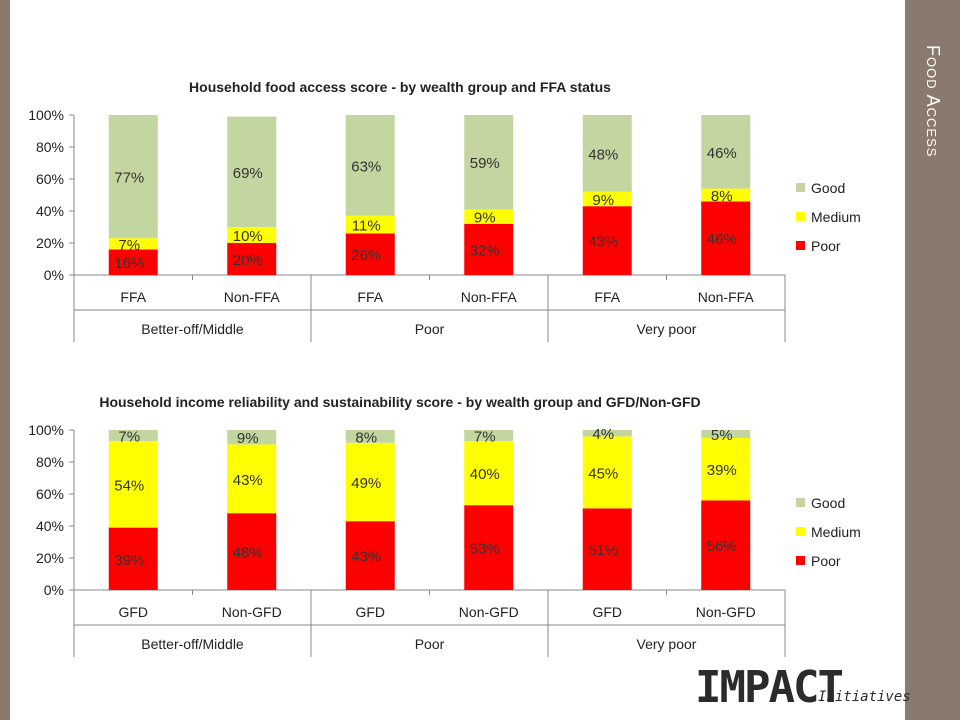 Image resolution: width=960 pixels, height=720 pixels. I want to click on data-label-poor: 39%, so click(129, 560).